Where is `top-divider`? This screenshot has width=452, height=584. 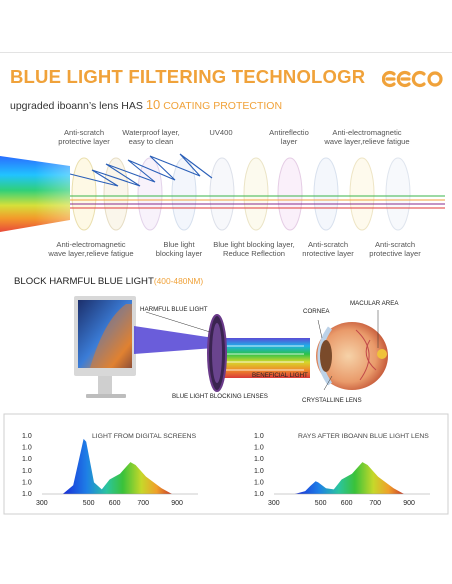 top-divider is located at coordinates (226, 52).